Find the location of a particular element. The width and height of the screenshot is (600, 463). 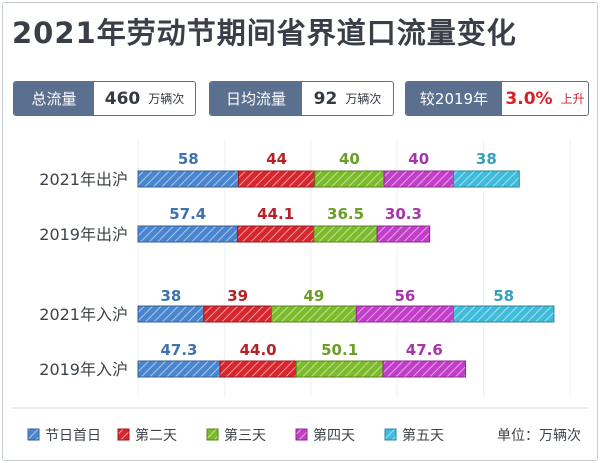

data-label: 47.3 is located at coordinates (178, 350).